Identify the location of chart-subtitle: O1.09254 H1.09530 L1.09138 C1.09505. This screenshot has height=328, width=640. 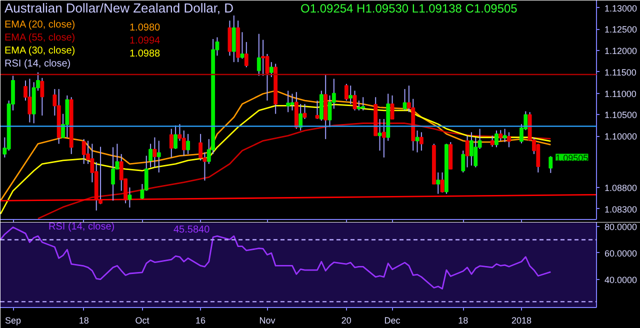
(409, 9).